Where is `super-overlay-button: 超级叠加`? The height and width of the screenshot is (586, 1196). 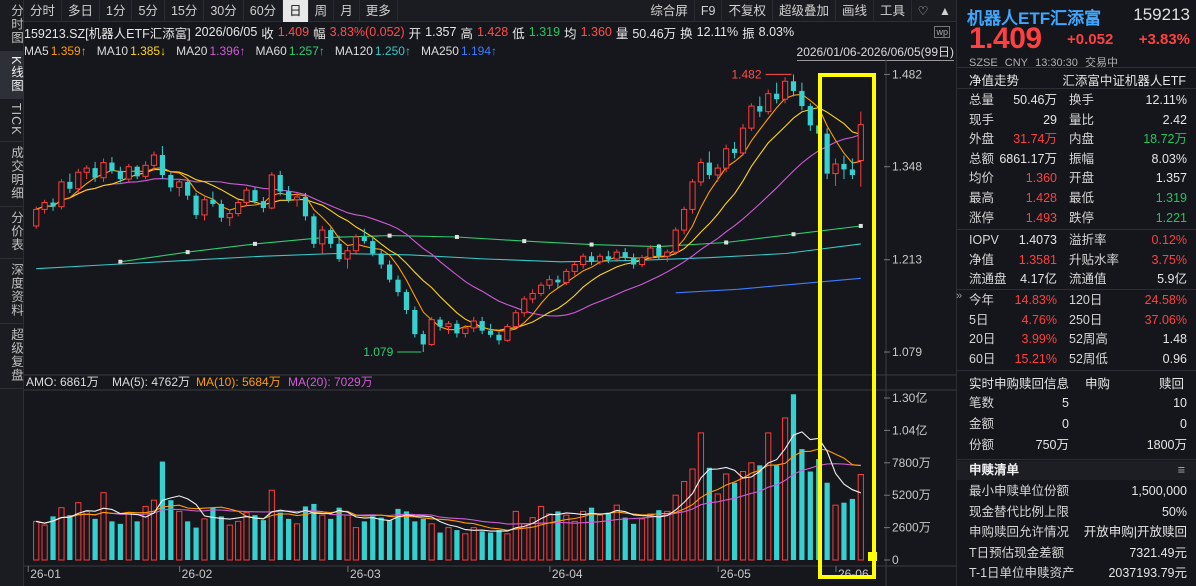
super-overlay-button: 超级叠加 is located at coordinates (804, 11).